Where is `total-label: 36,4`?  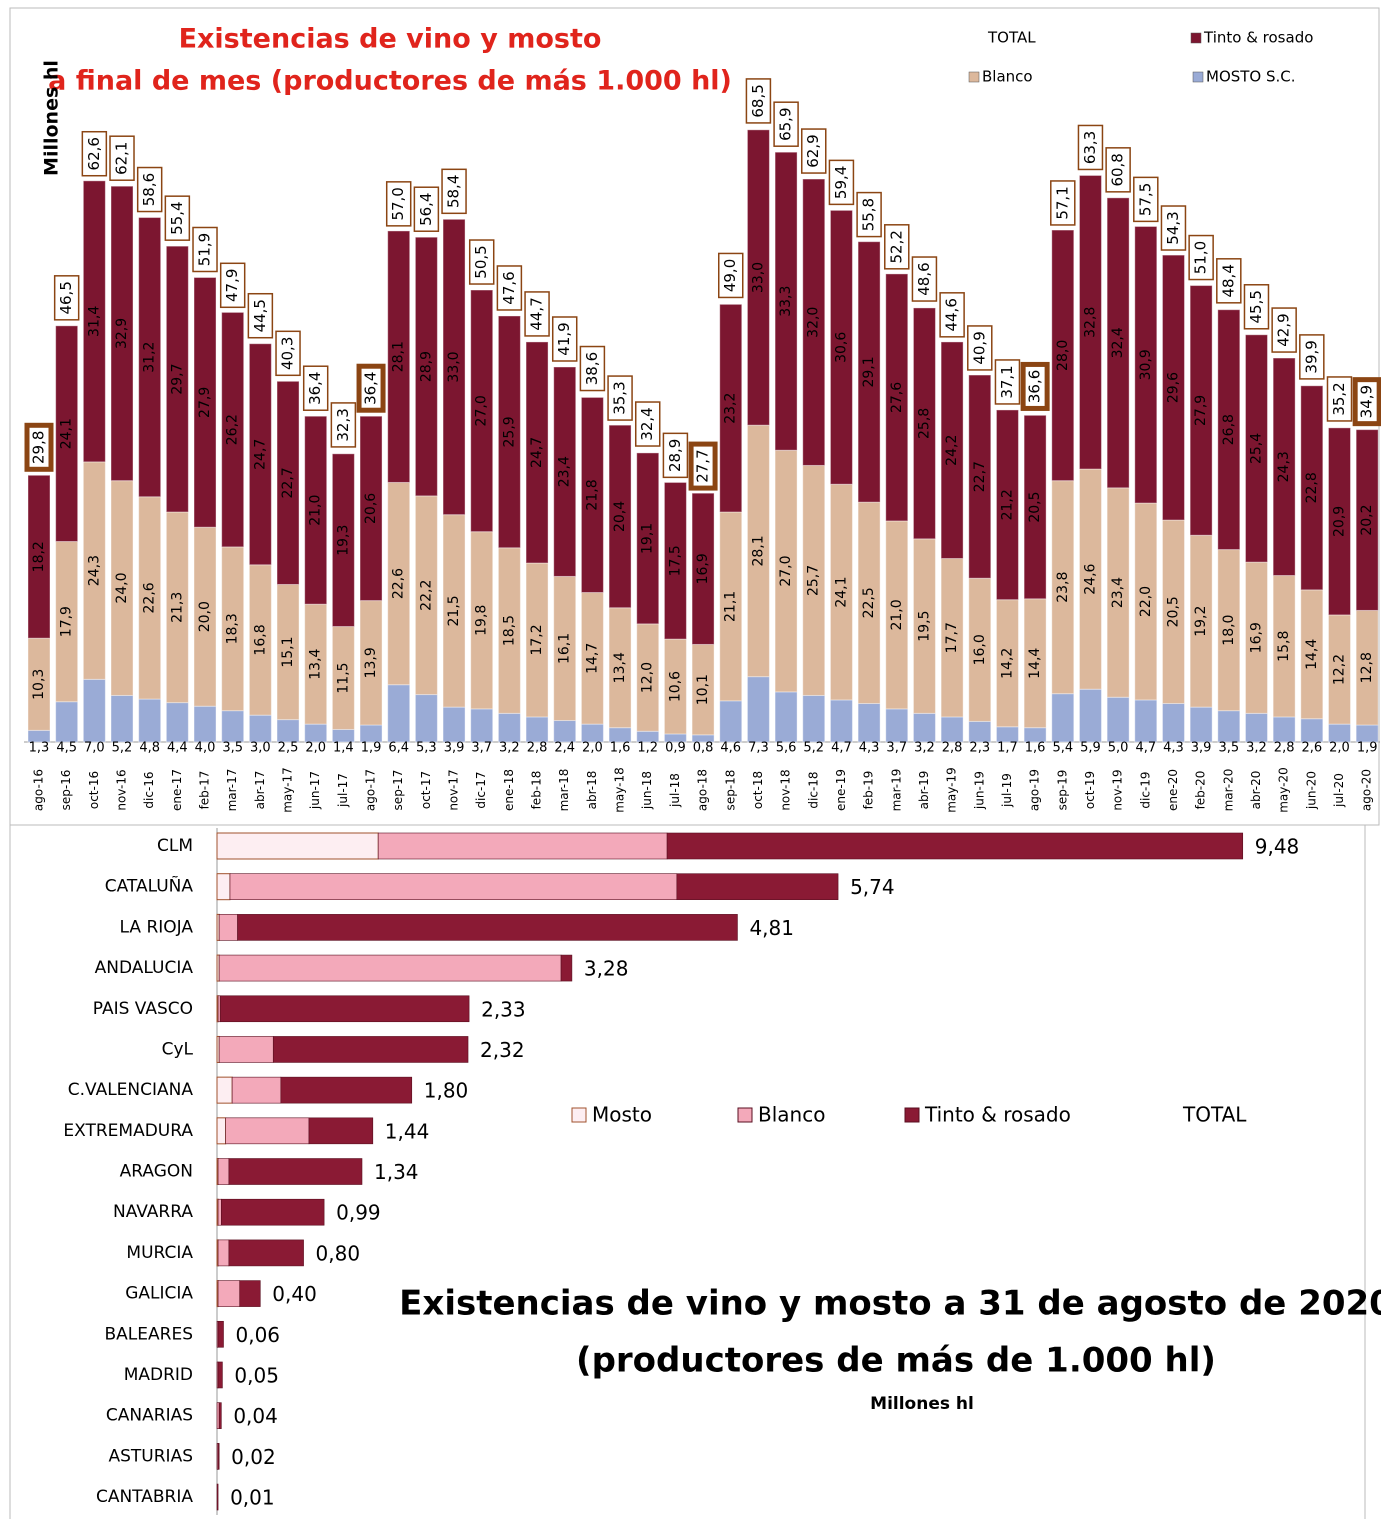 total-label: 36,4 is located at coordinates (315, 388).